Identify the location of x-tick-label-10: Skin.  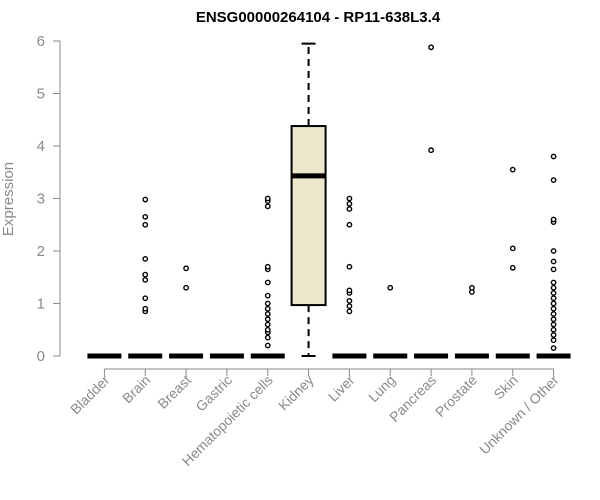
(505, 387).